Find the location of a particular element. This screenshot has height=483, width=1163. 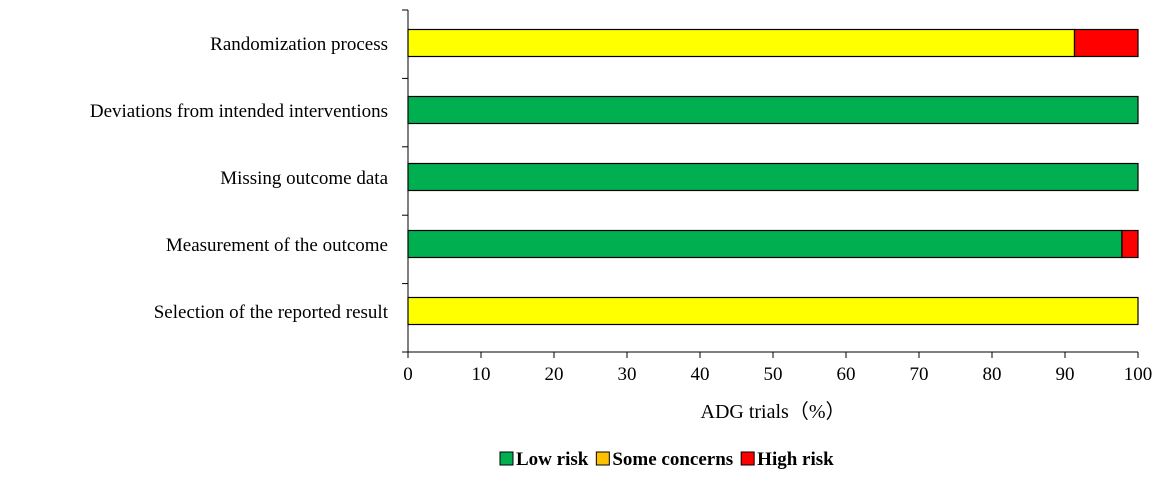

x-tick-label-8: 80 is located at coordinates (992, 374).